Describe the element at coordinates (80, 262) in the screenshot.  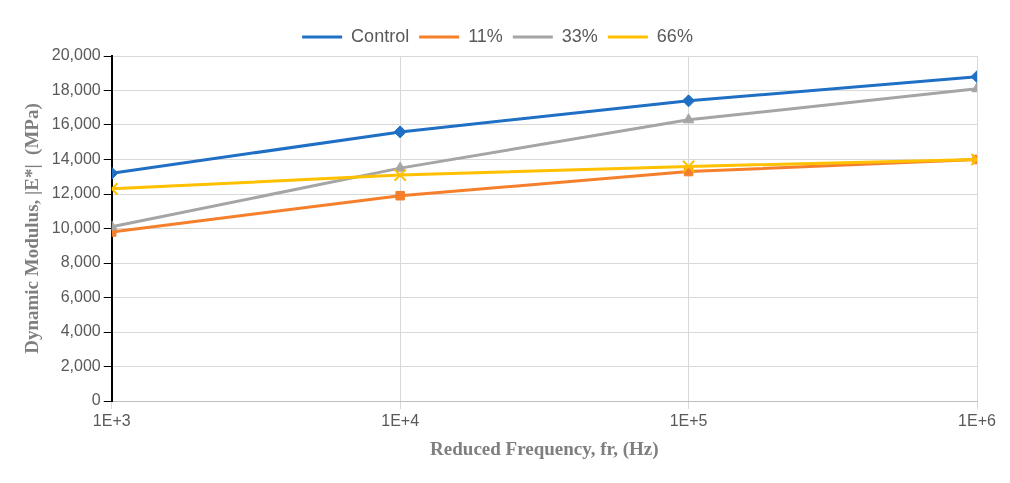
I see `y-tick-label: 8,000` at that location.